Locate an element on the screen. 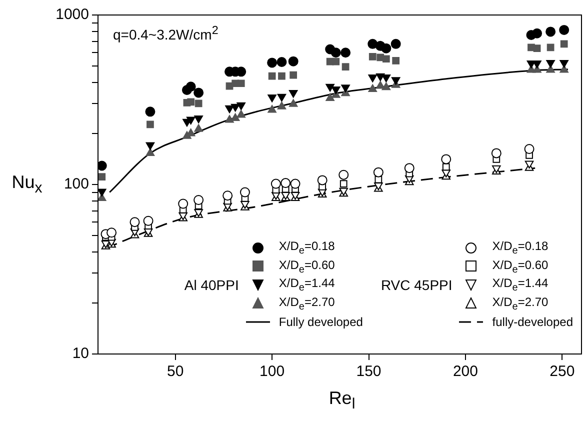 The height and width of the screenshot is (423, 587). x-tick-label: 150 is located at coordinates (369, 371).